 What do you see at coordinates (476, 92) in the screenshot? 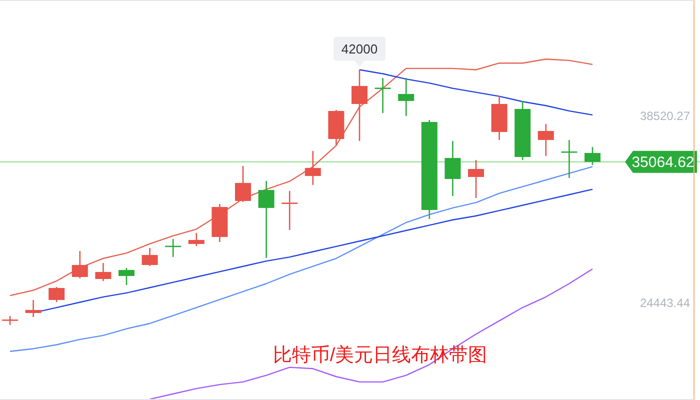
I see `line-series` at bounding box center [476, 92].